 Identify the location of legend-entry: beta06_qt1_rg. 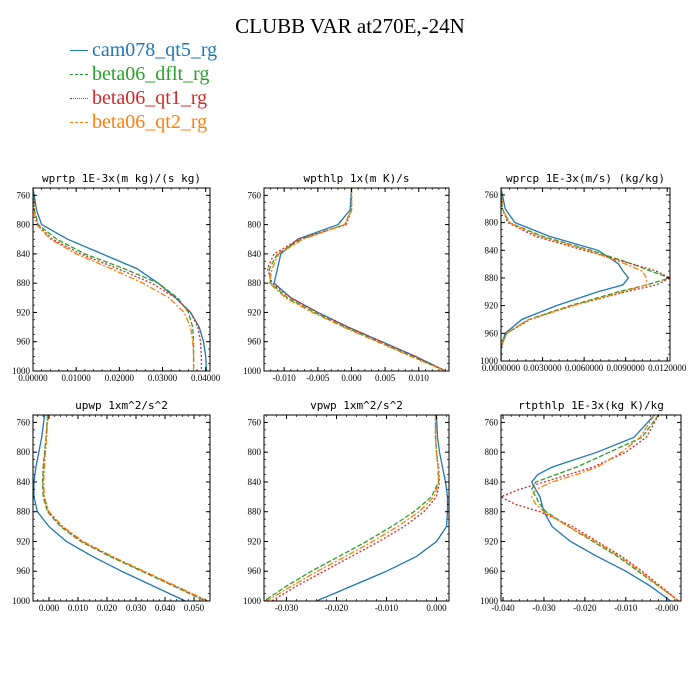
(143, 98).